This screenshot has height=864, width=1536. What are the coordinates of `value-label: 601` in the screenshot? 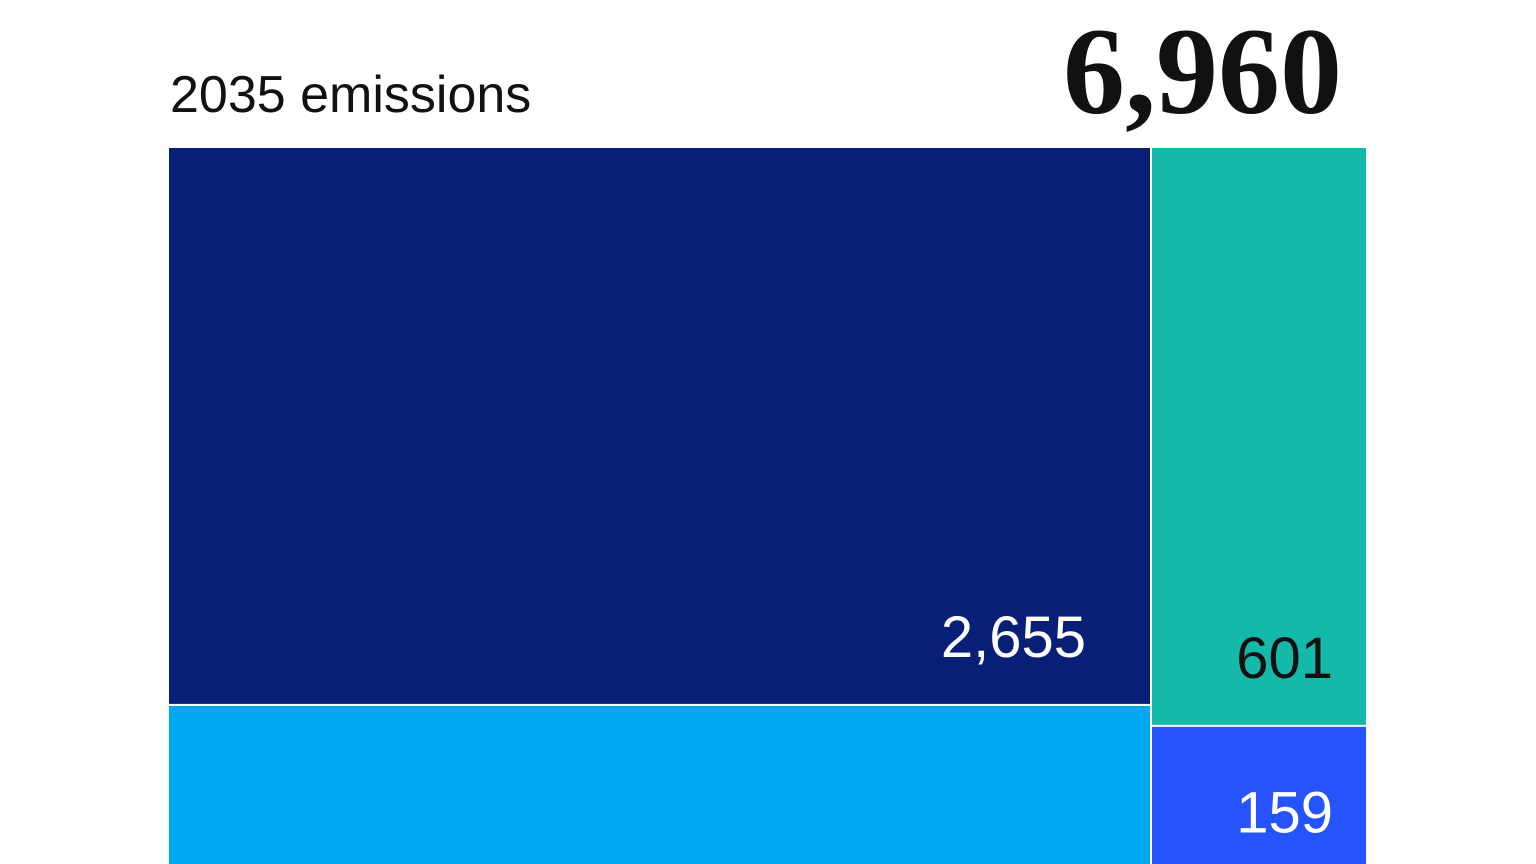 It's located at (1284, 658).